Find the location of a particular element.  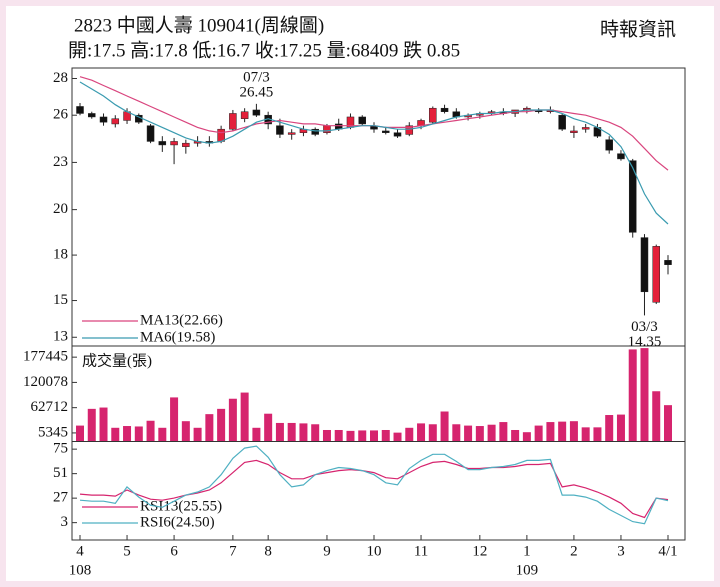

y-tick-label: 62712 is located at coordinates (50, 407).